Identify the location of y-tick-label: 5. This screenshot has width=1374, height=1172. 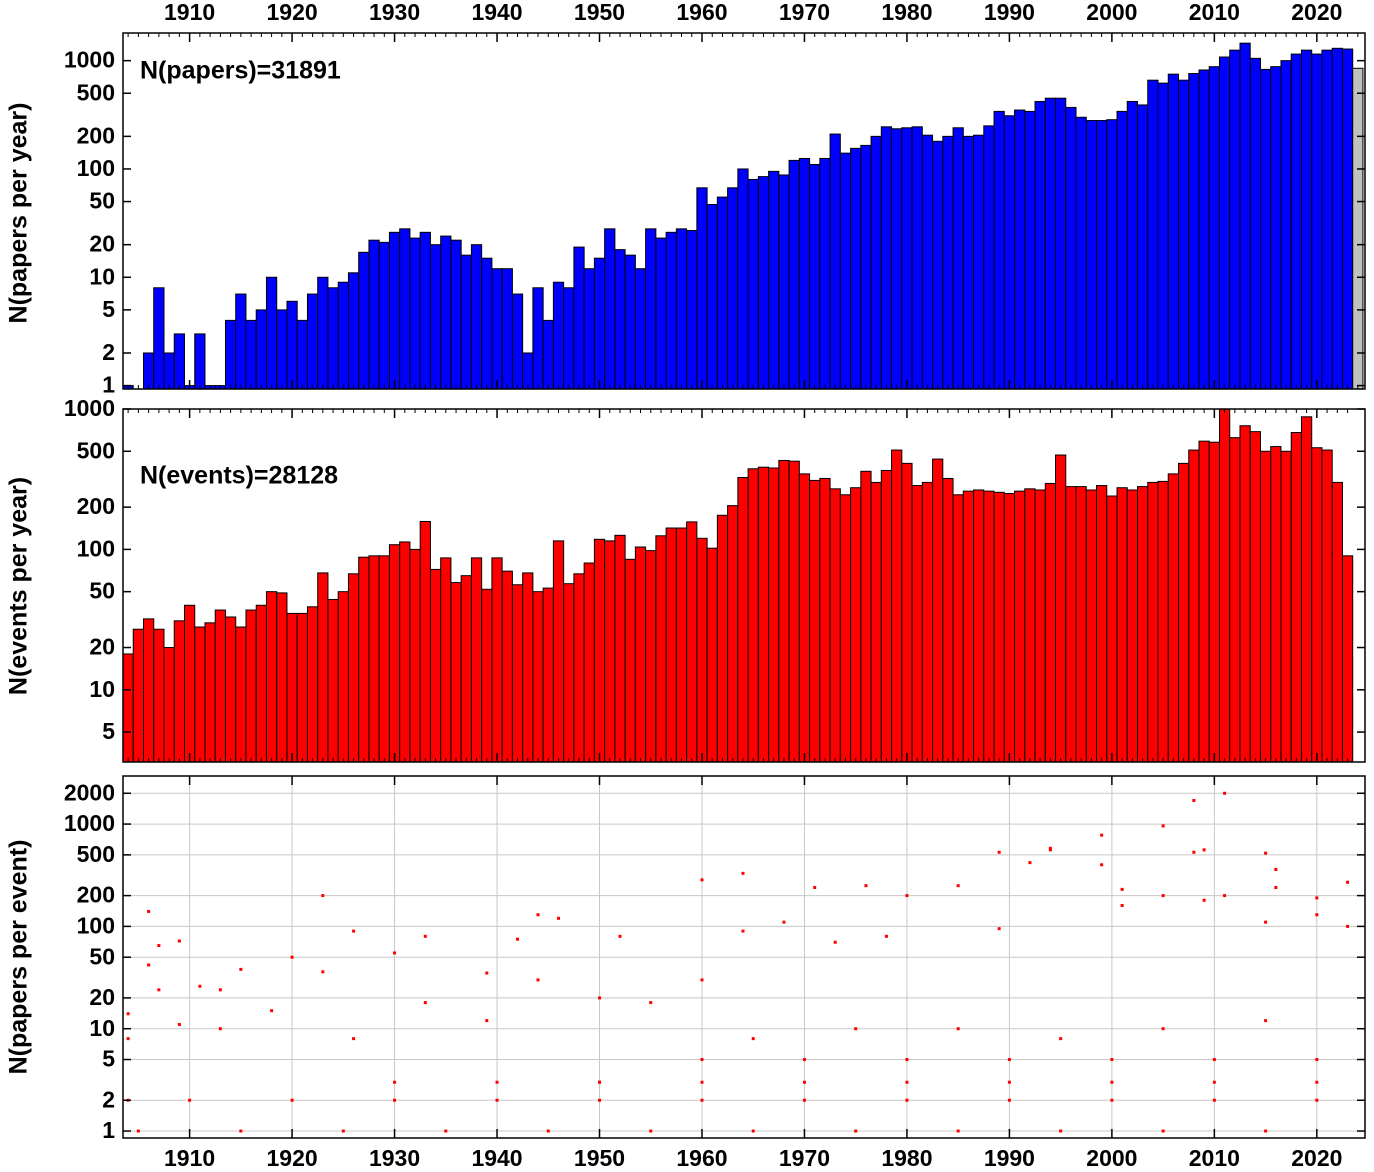
(108, 309).